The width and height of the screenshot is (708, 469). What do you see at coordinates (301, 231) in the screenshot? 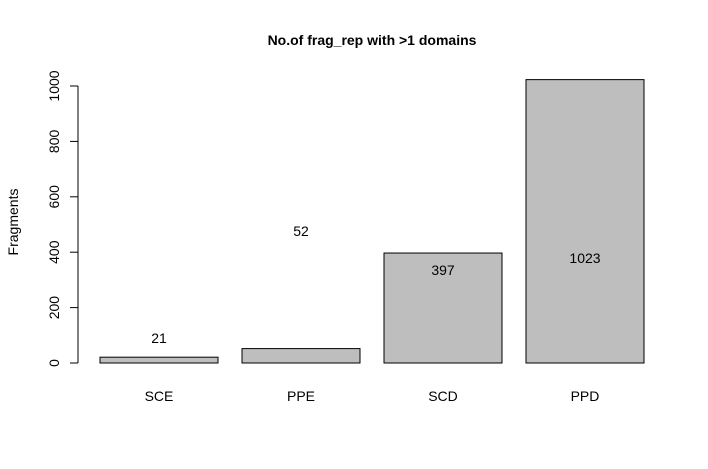
I see `data-label: 52` at bounding box center [301, 231].